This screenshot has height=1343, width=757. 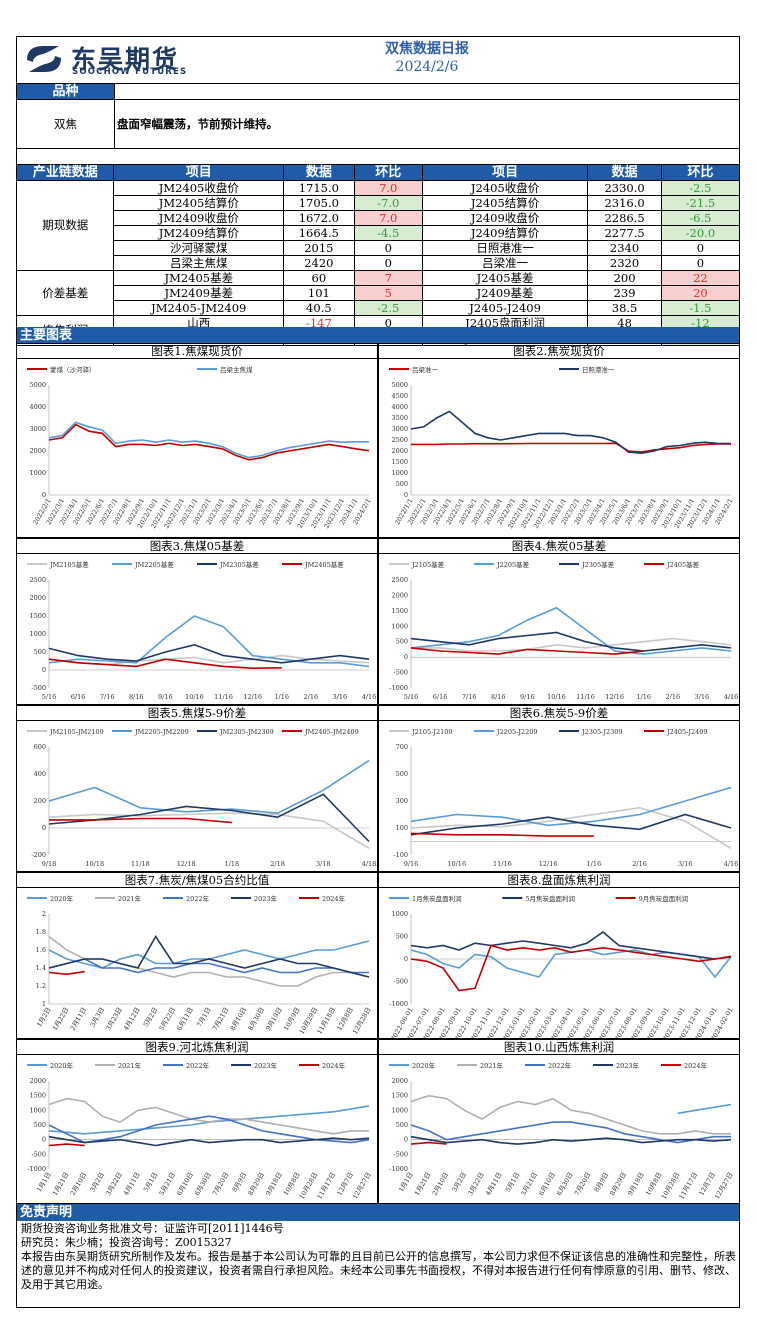 What do you see at coordinates (560, 1065) in the screenshot?
I see `legend-label: 2022年` at bounding box center [560, 1065].